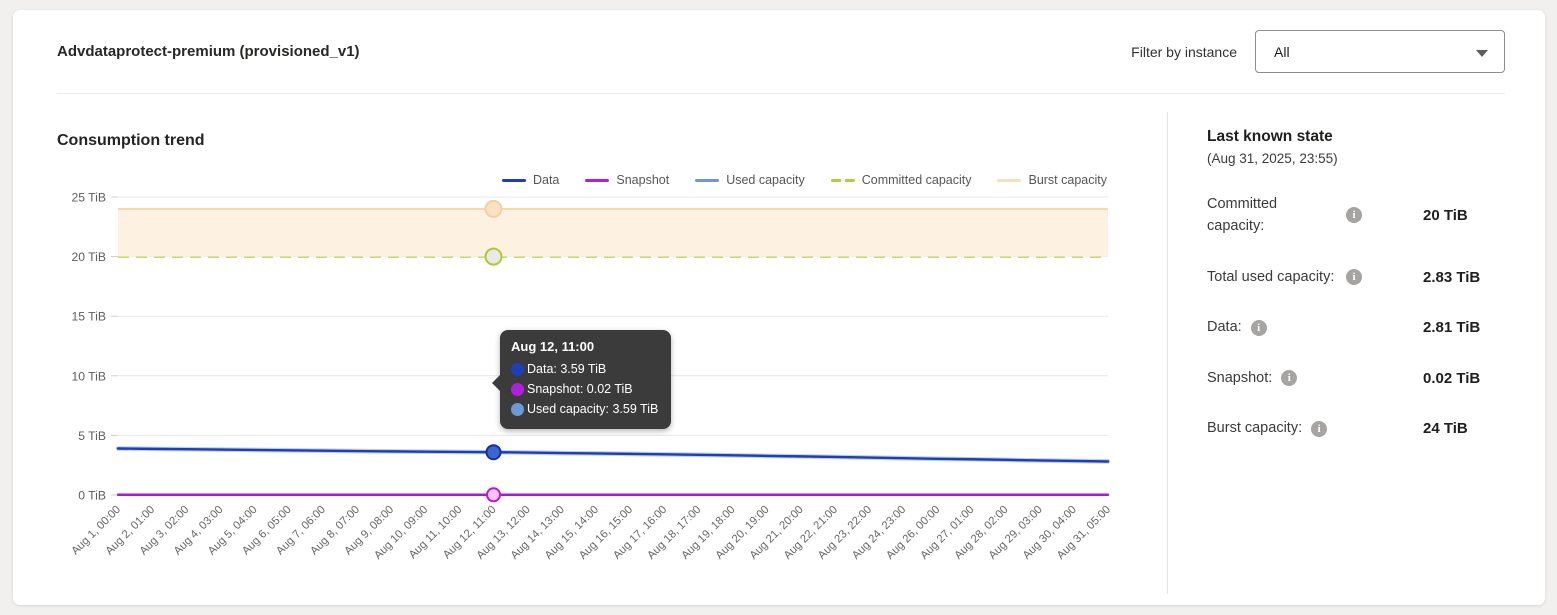 The width and height of the screenshot is (1557, 615). What do you see at coordinates (1282, 51) in the screenshot?
I see `instance-filter-value: All` at bounding box center [1282, 51].